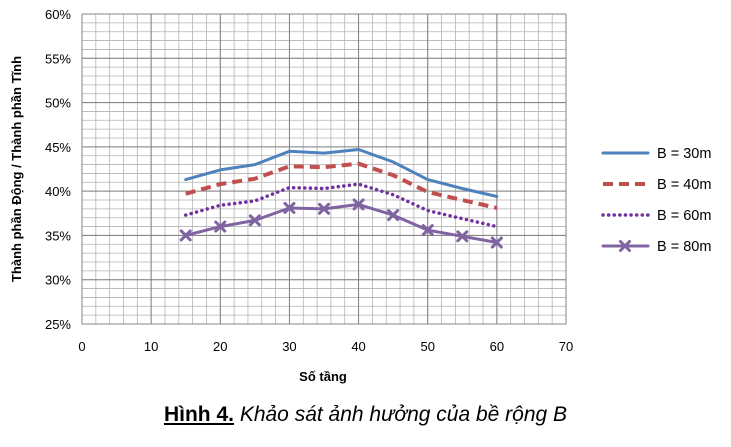  What do you see at coordinates (325, 346) in the screenshot?
I see `x-tick-labels: 0 10 20 30 40 50 60 70` at bounding box center [325, 346].